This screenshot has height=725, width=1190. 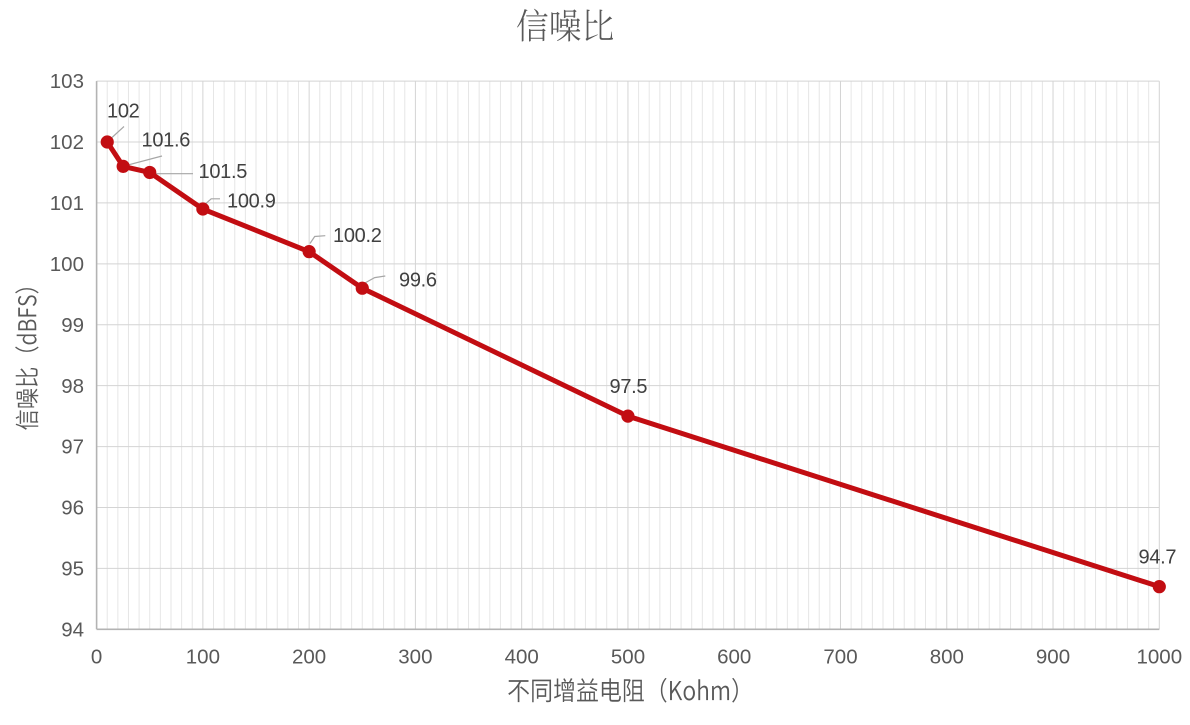 What do you see at coordinates (166, 141) in the screenshot?
I see `svg-text: 101.6` at bounding box center [166, 141].